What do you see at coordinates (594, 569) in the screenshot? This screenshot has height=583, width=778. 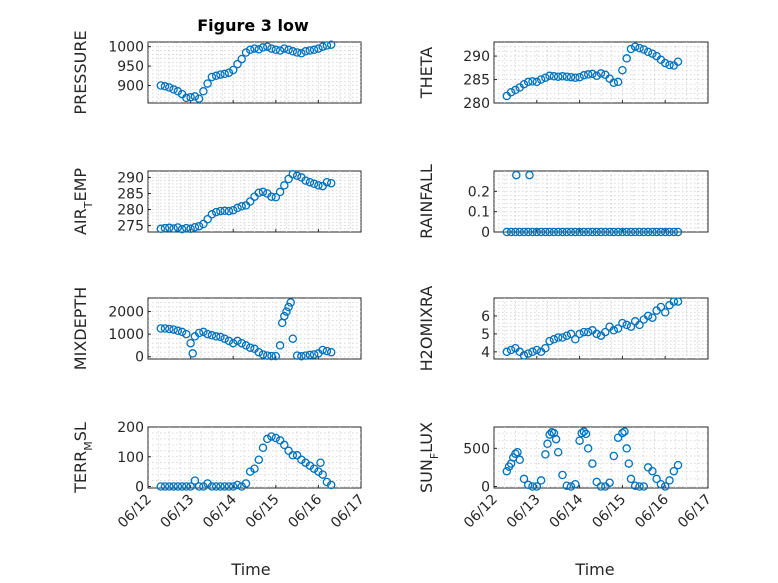 I see `x-axis-label-right: Time` at bounding box center [594, 569].